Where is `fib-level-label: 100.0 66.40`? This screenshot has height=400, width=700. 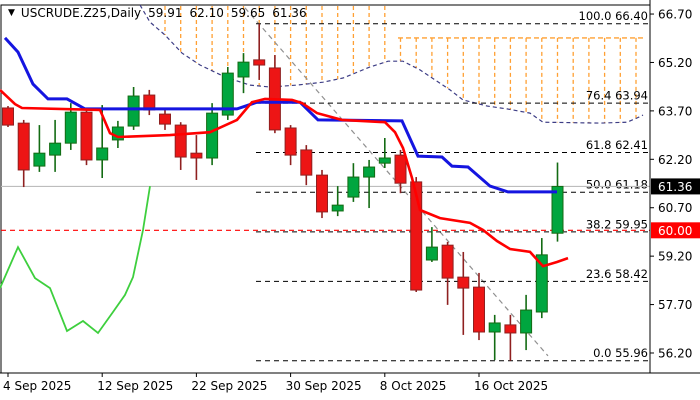 fib-level-label: 100.0 66.40 is located at coordinates (614, 16).